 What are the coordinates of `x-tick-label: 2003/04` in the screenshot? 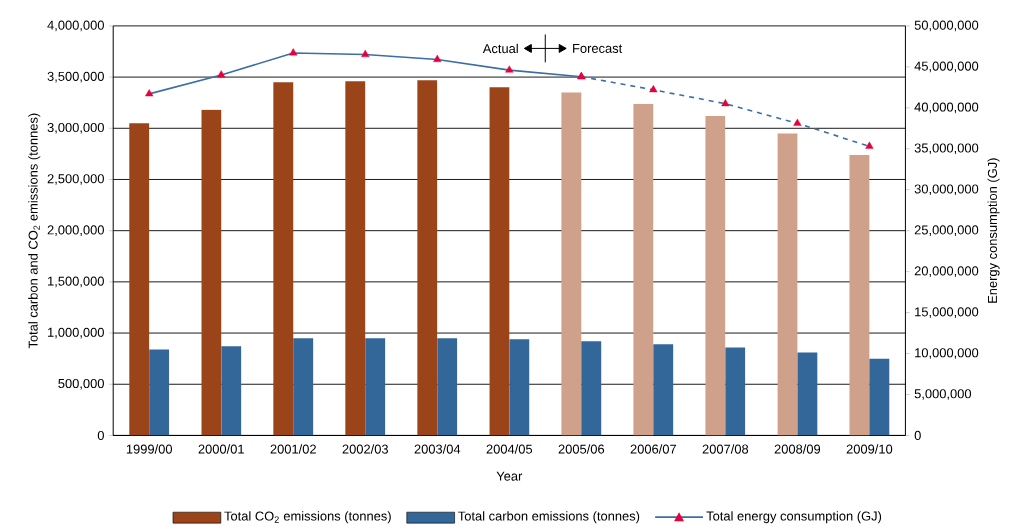 It's located at (437, 449).